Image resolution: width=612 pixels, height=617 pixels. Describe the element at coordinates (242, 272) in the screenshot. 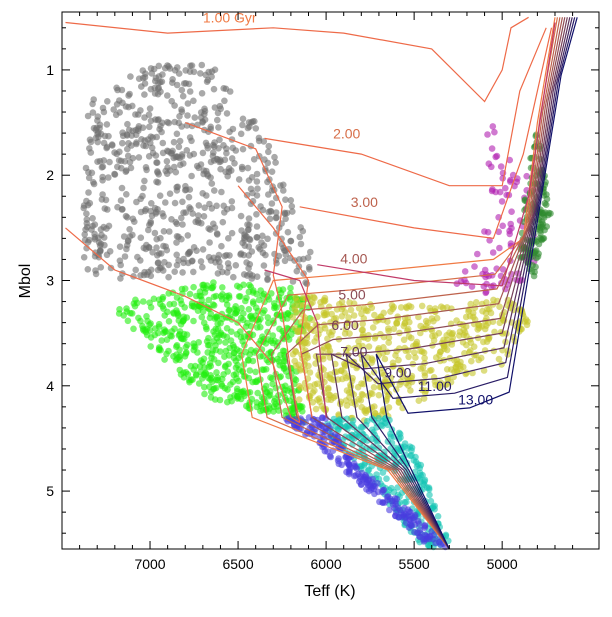

I see `isochrone-line` at that location.